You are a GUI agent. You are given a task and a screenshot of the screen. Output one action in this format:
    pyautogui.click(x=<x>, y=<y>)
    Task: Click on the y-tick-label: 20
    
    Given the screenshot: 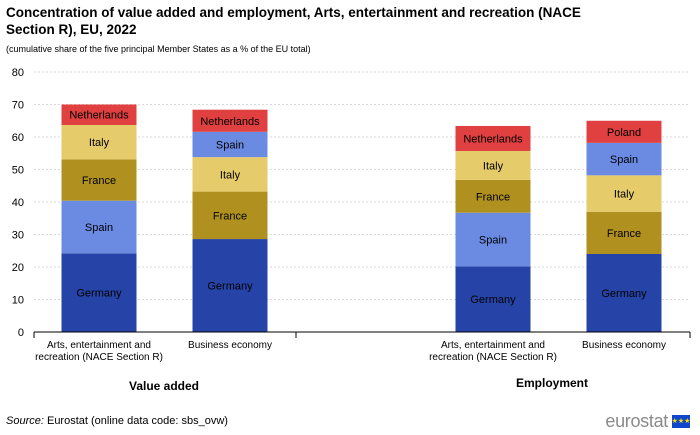 What is the action you would take?
    pyautogui.click(x=18, y=268)
    